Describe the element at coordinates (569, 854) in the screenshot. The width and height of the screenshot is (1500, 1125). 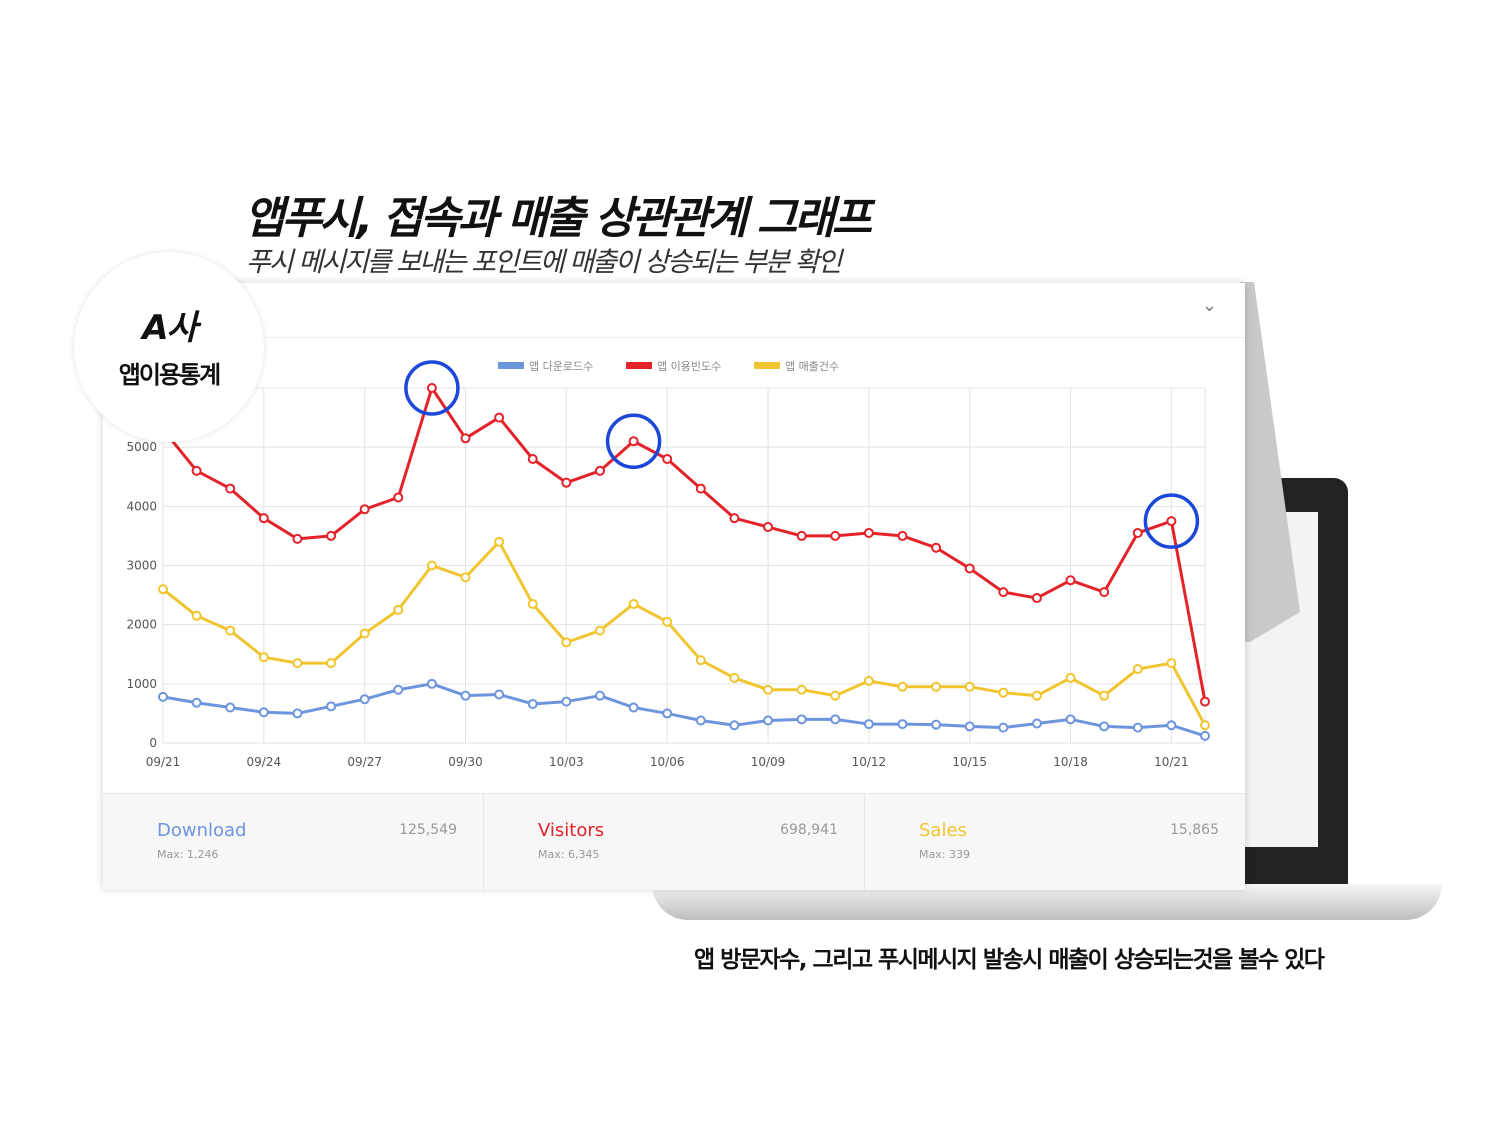
I see `stat-max: Max: 6,345` at that location.